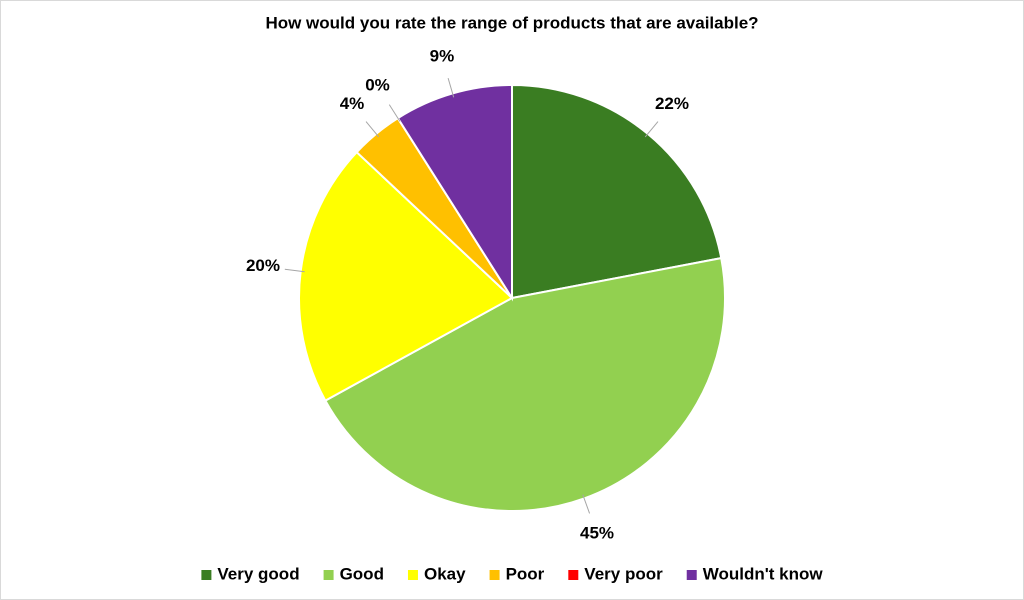  Describe the element at coordinates (258, 573) in the screenshot. I see `legend-label: Very good` at that location.